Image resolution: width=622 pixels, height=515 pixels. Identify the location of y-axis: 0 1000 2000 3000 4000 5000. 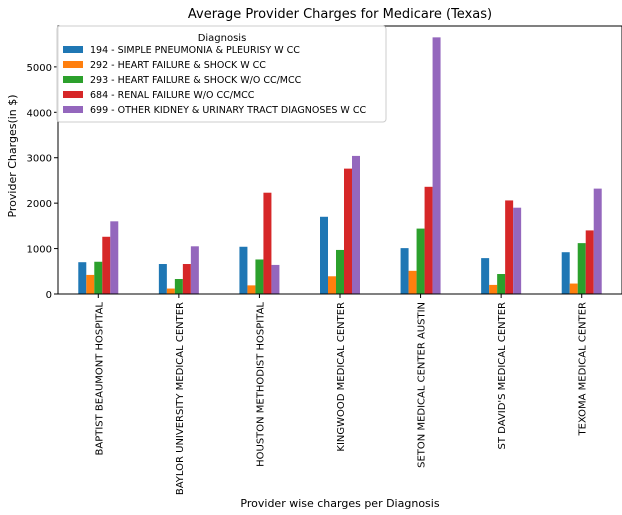
(42, 182).